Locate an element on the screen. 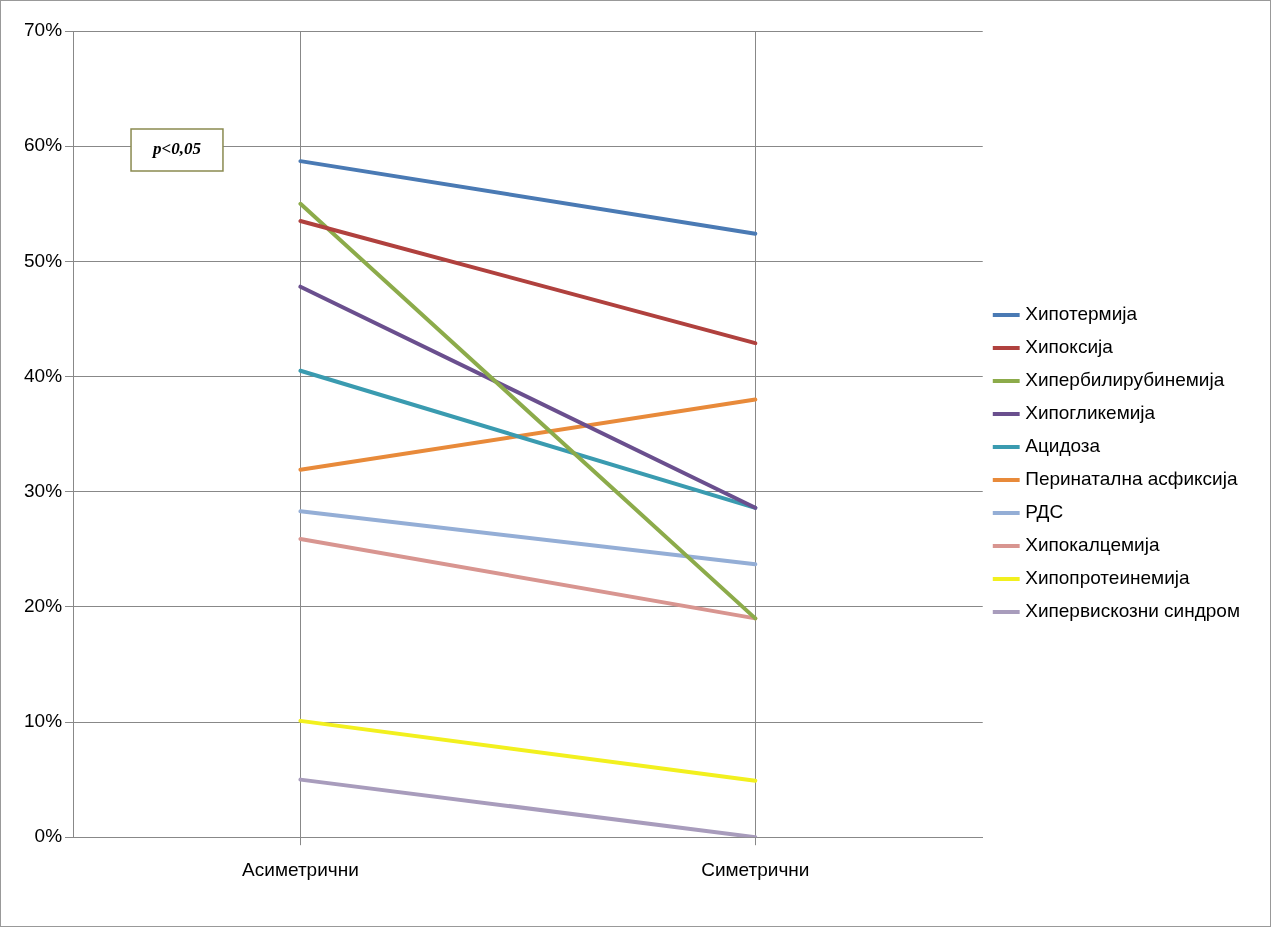 This screenshot has width=1271, height=927. y-tick-label: 20% is located at coordinates (43, 606).